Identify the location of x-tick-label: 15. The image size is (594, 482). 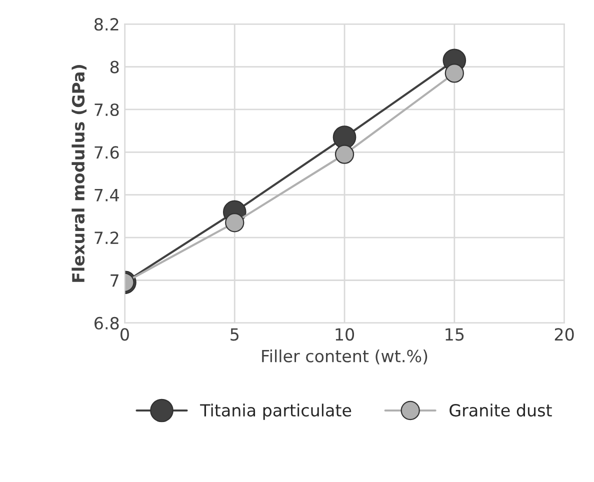
(455, 334).